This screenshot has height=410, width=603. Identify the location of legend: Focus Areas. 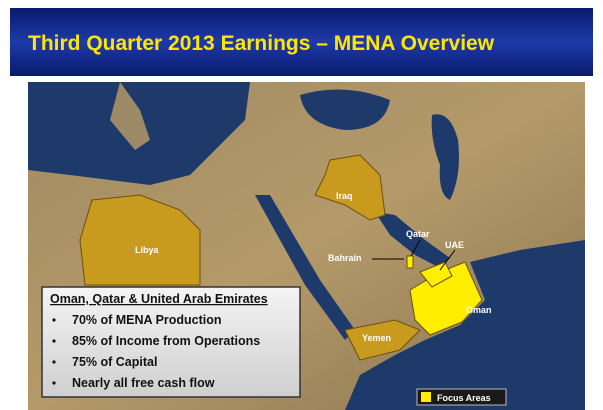
(461, 397).